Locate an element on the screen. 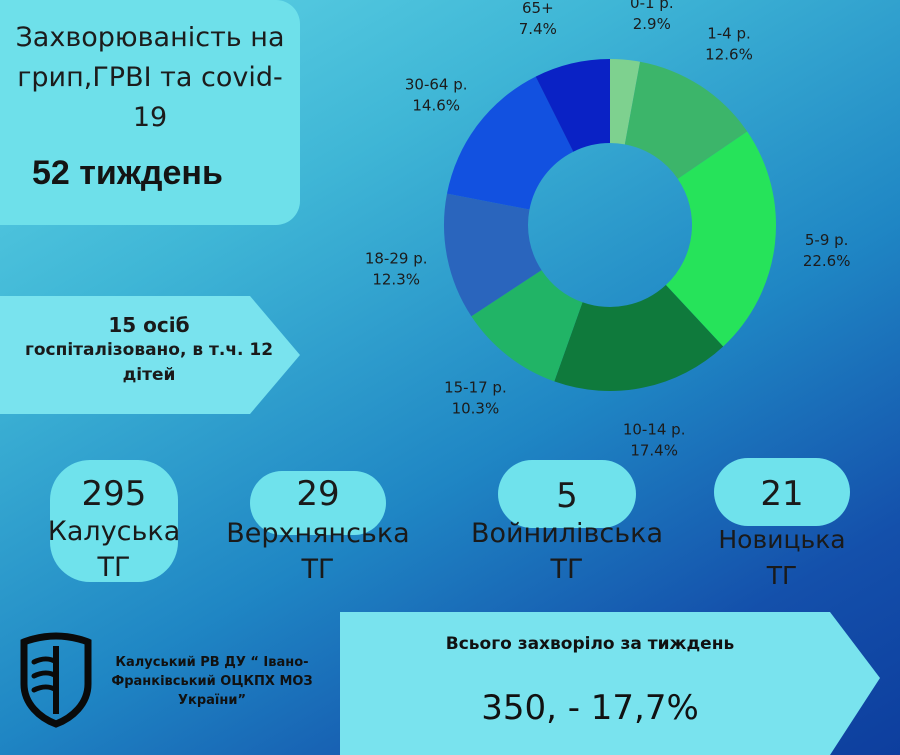  community-pill-kaluska is located at coordinates (114, 521).